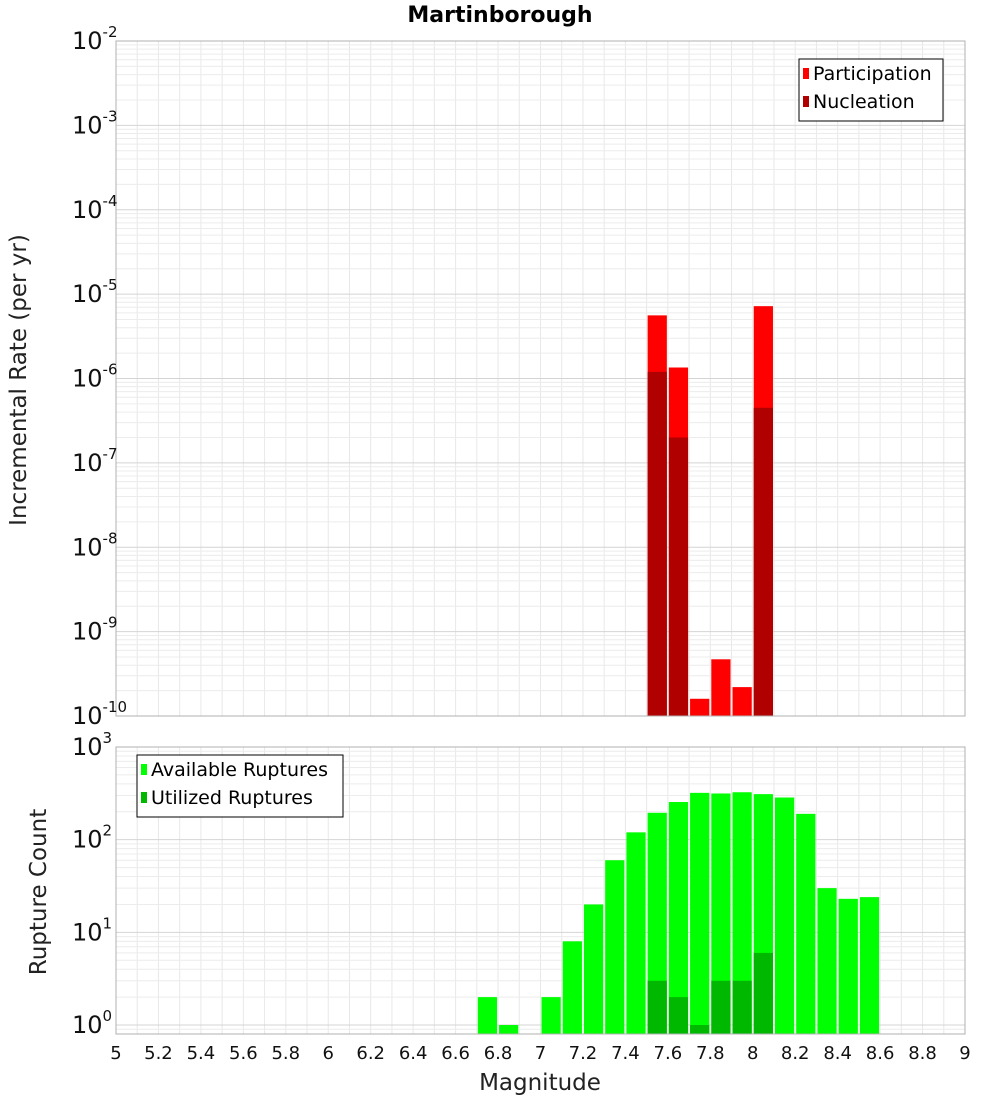 This screenshot has width=1000, height=1100. What do you see at coordinates (92, 745) in the screenshot?
I see `count-y-tick-label: 10³` at bounding box center [92, 745].